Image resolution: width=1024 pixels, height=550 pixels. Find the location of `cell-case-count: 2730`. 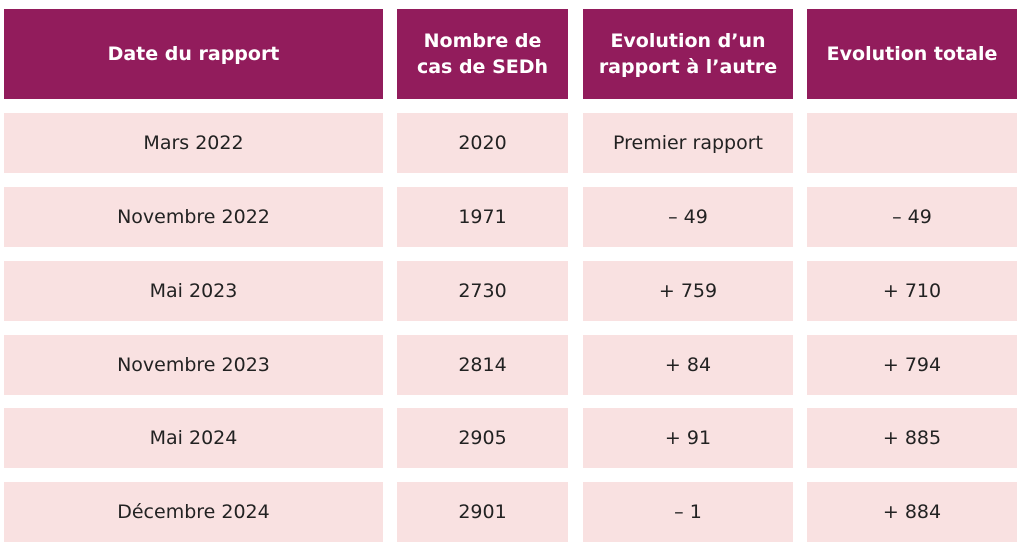

cell-case-count: 2730 is located at coordinates (482, 291).